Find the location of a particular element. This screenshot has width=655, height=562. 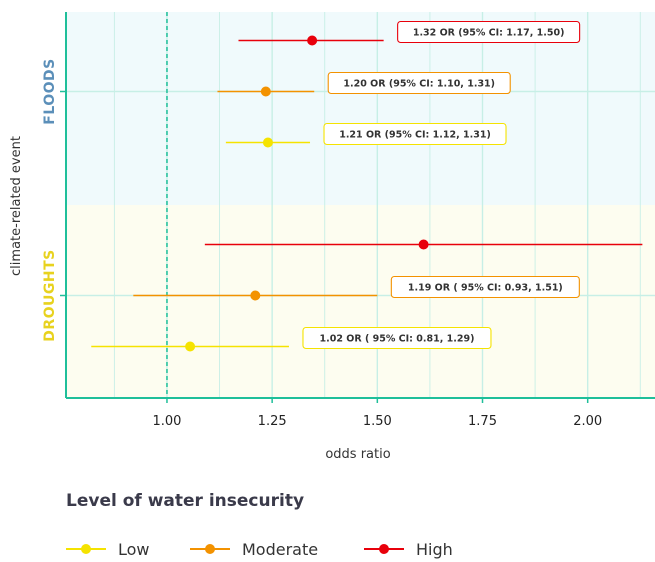

x-tick-label: 1.75 is located at coordinates (482, 421).